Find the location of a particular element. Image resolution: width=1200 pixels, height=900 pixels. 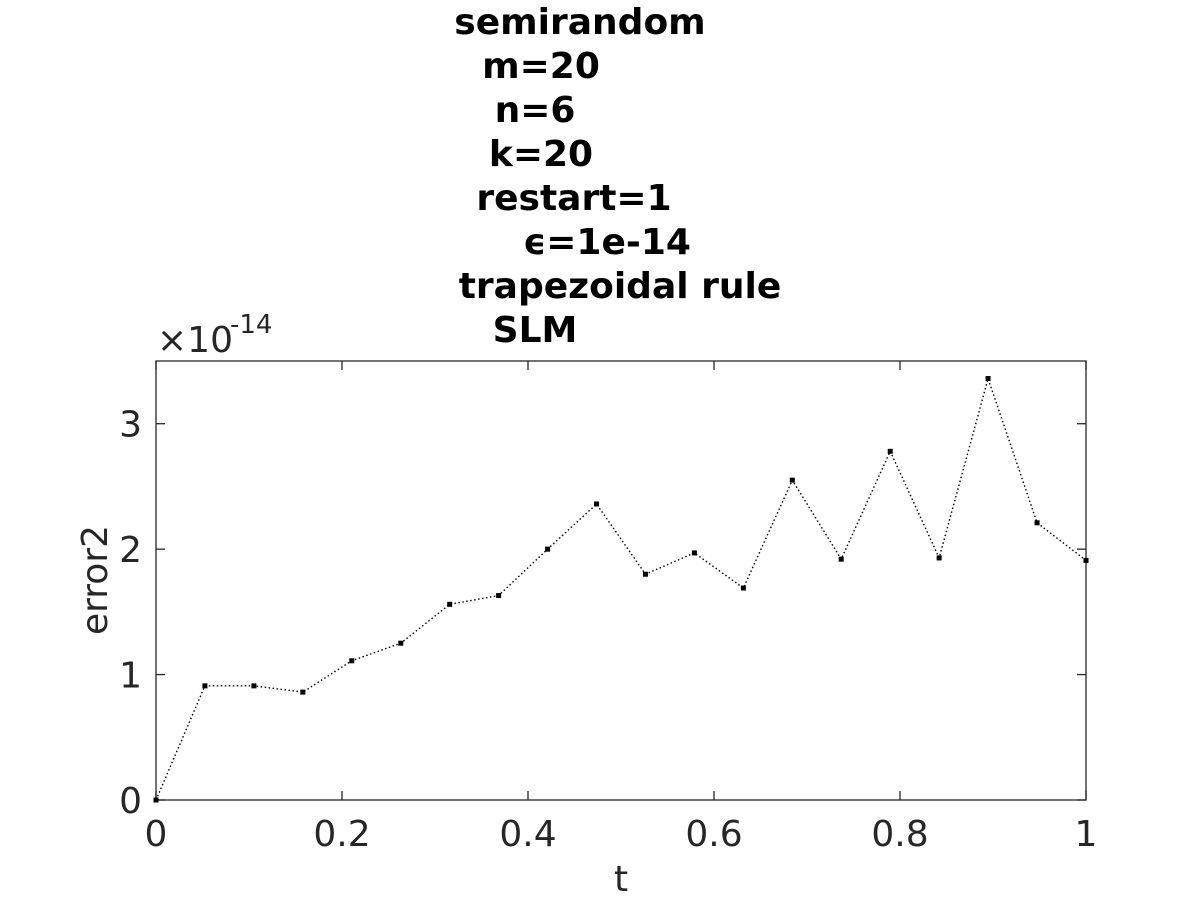

title-line: SLM is located at coordinates (535, 330).